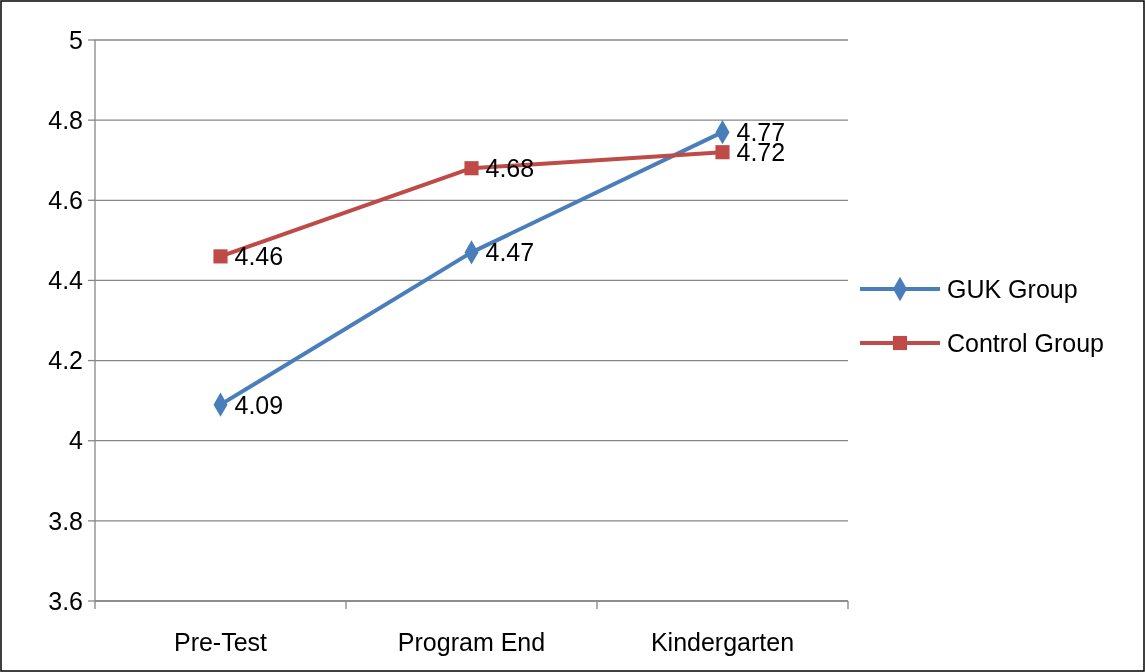 The image size is (1145, 672). I want to click on y-tick-label: 5, so click(76, 39).